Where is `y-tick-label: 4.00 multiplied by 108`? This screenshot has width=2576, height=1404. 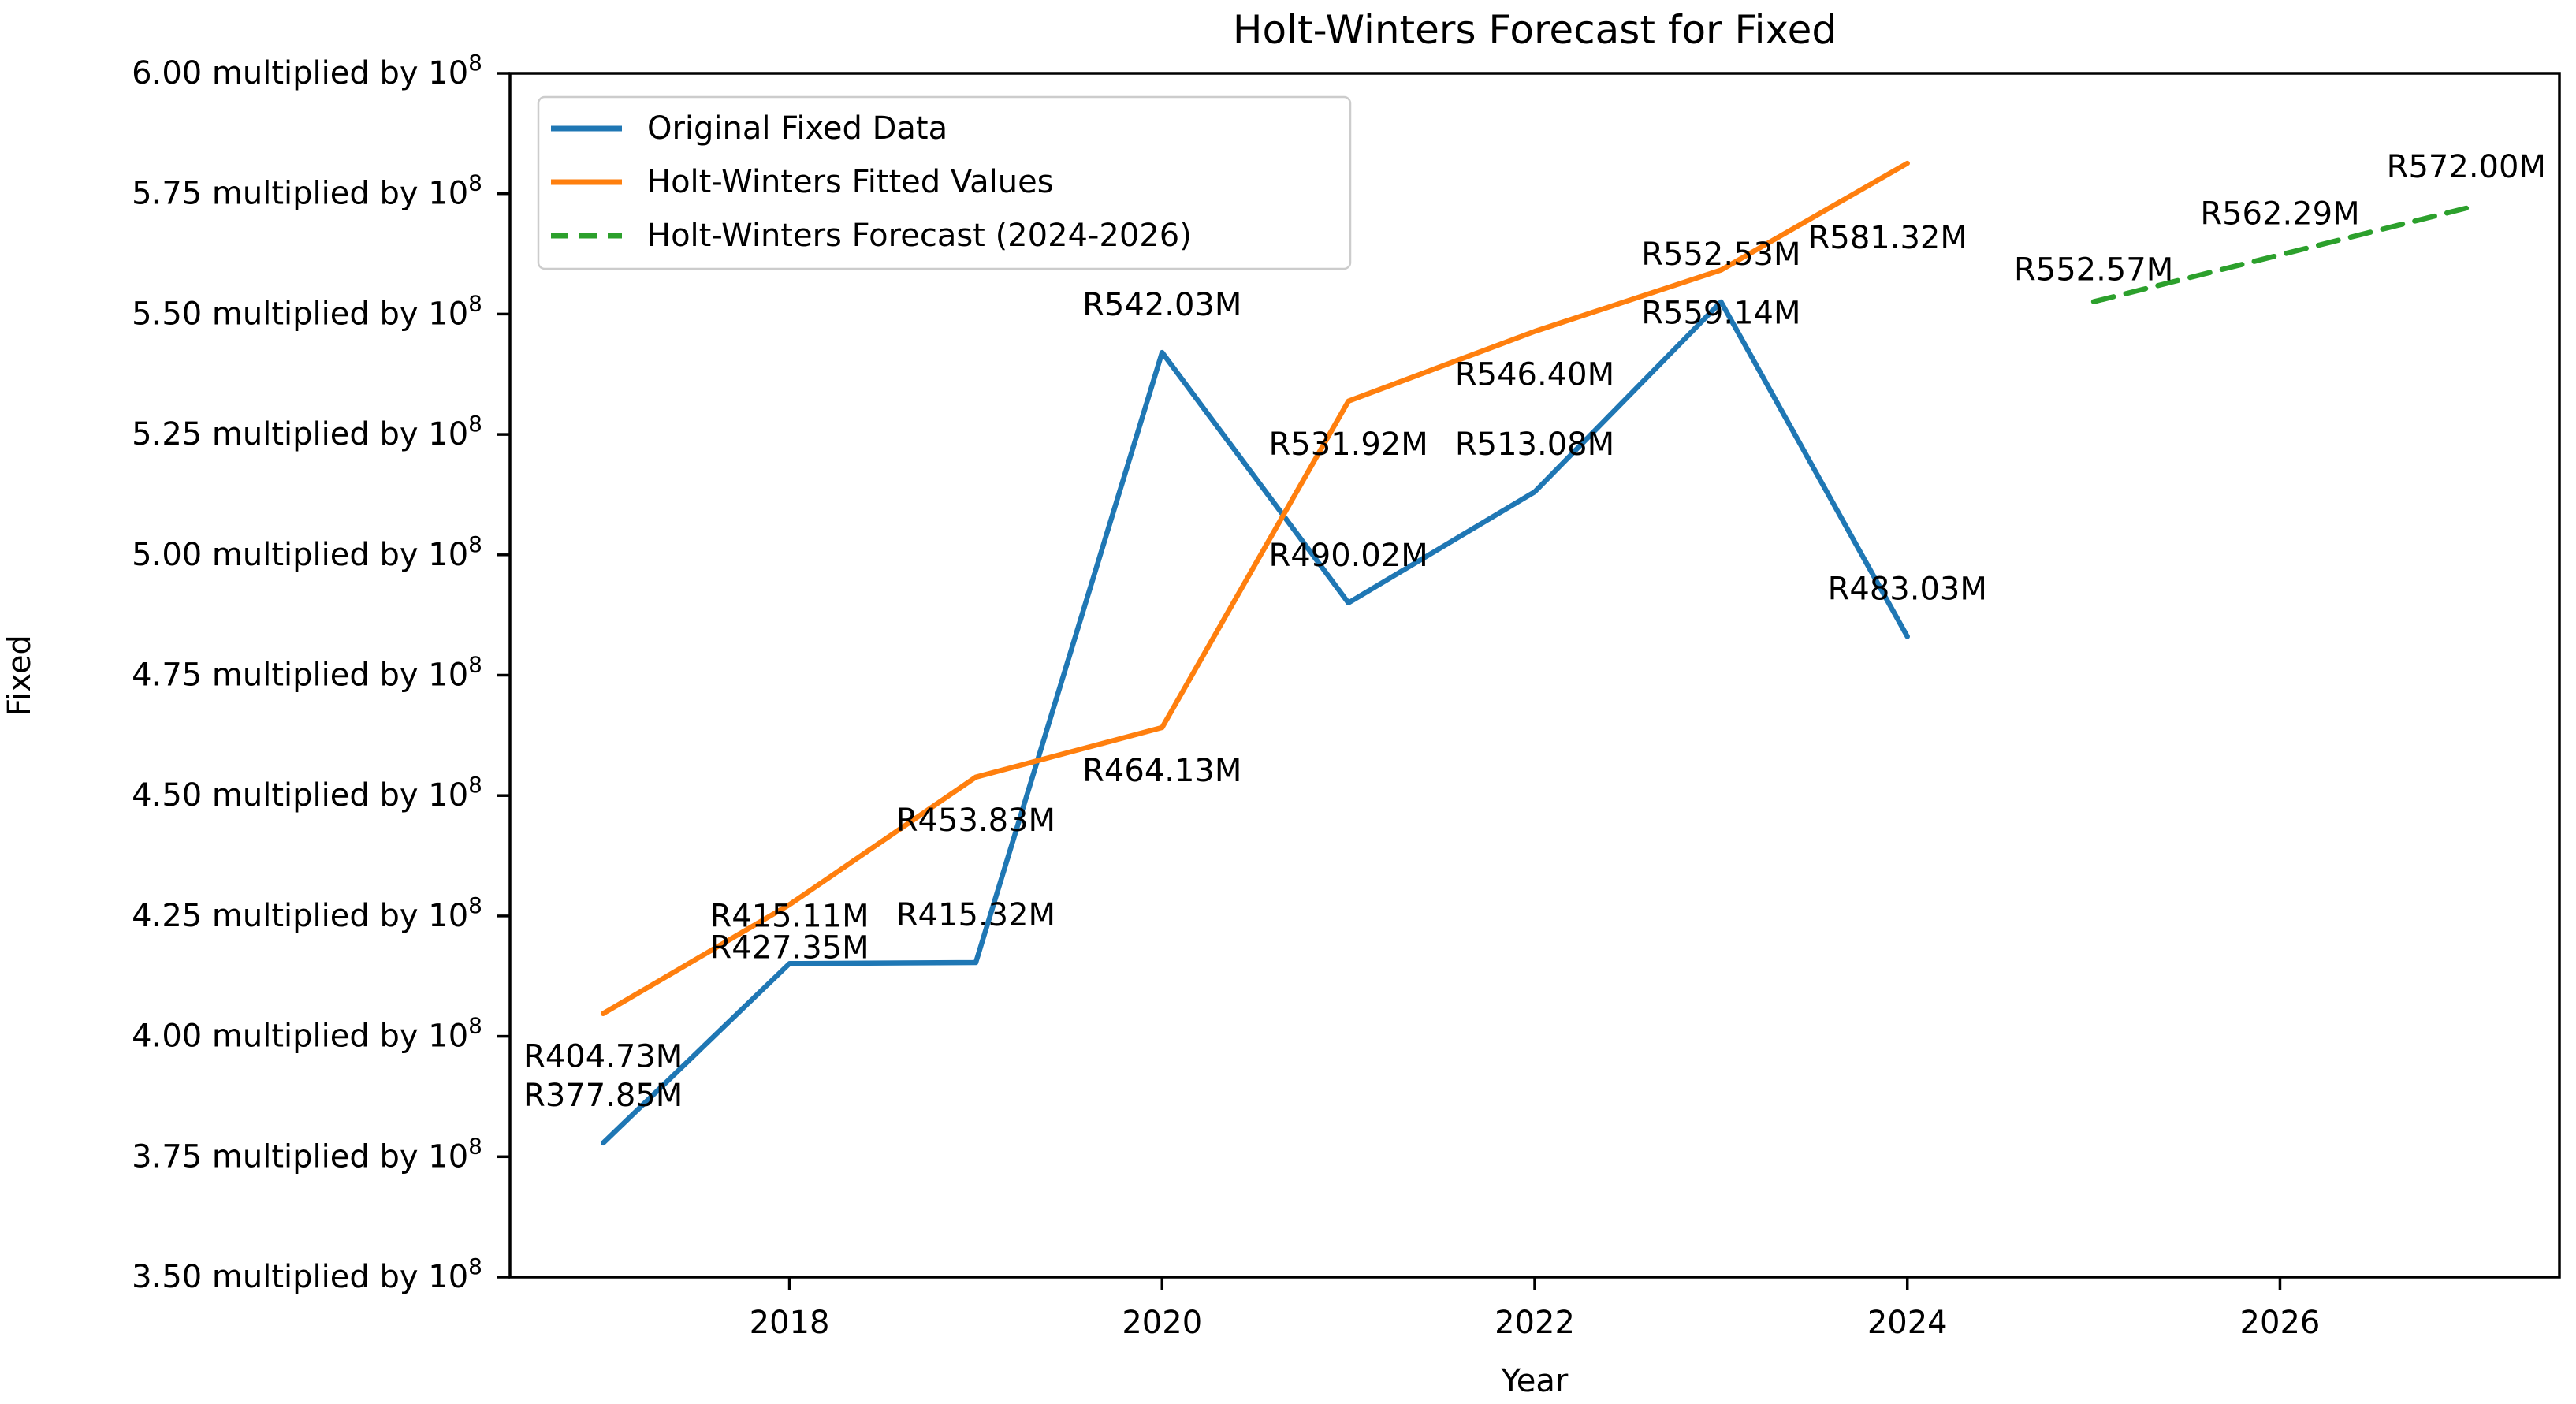
y-tick-label: 4.00 multiplied by 108 is located at coordinates (307, 1033).